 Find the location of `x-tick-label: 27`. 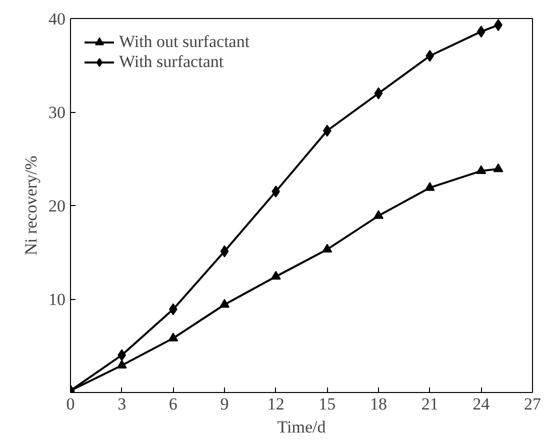

x-tick-label: 27 is located at coordinates (533, 404).